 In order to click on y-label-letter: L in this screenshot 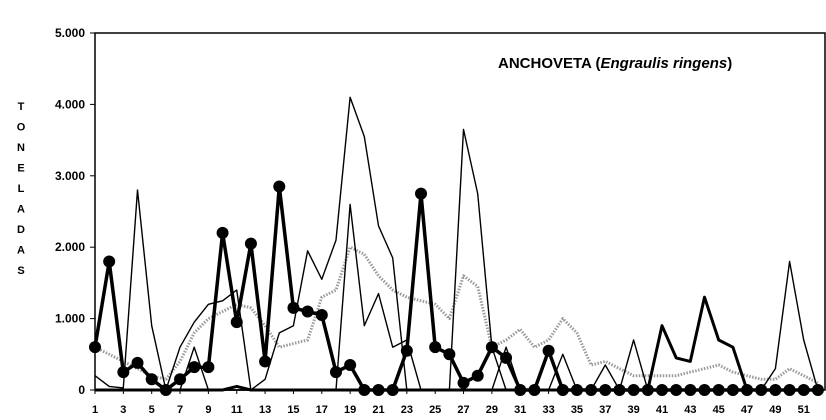, I will do `click(21, 189)`.